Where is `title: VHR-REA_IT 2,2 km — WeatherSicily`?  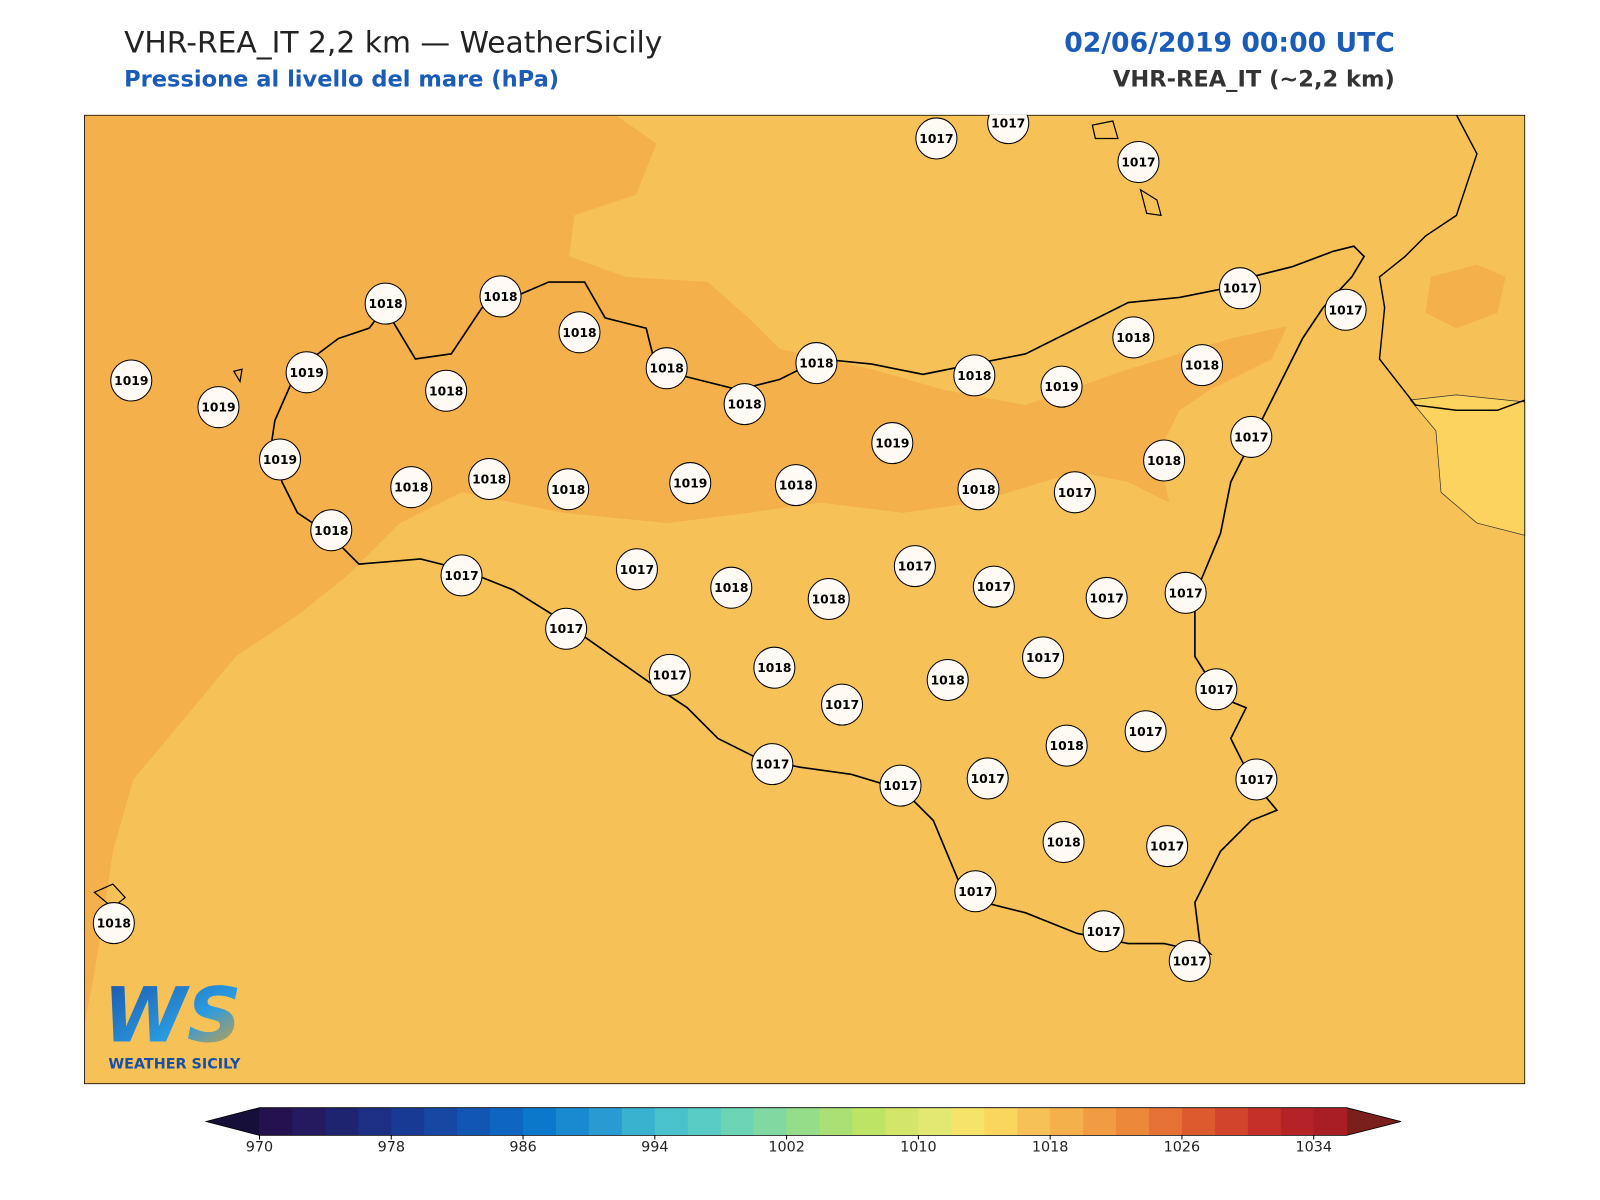
title: VHR-REA_IT 2,2 km — WeatherSicily is located at coordinates (393, 43).